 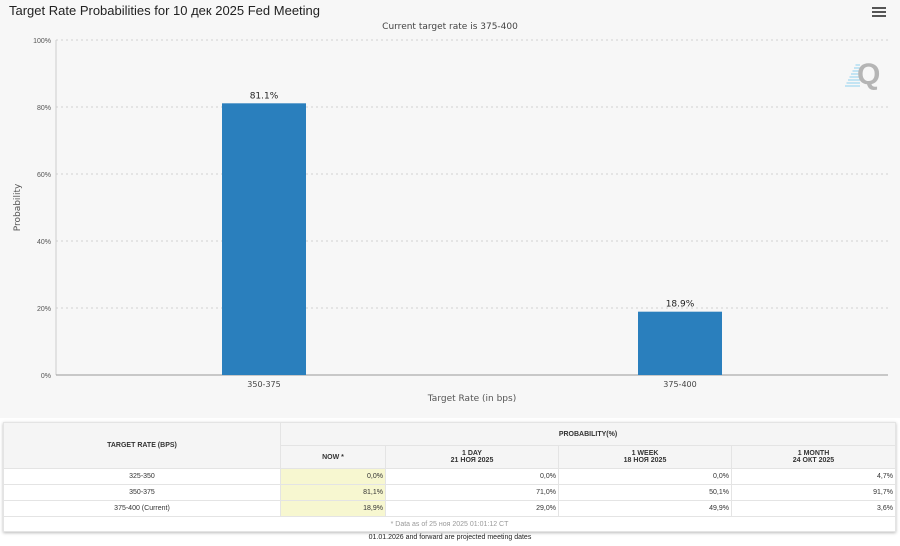 I want to click on y-tick-label: 100%, so click(x=42, y=41).